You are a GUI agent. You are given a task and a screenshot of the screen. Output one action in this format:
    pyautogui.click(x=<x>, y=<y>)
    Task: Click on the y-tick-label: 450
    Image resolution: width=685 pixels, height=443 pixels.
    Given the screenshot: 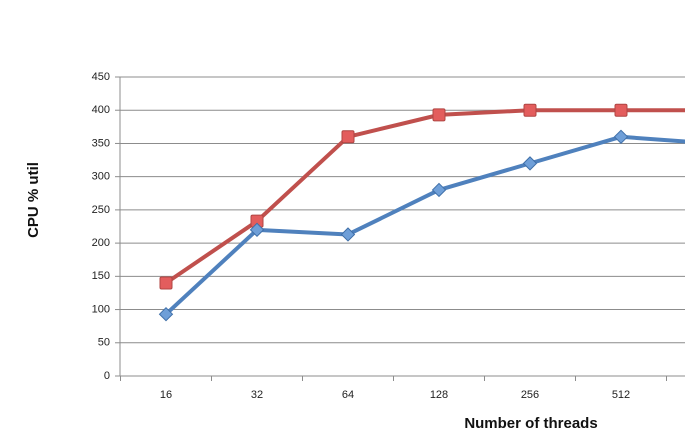 What is the action you would take?
    pyautogui.click(x=101, y=77)
    